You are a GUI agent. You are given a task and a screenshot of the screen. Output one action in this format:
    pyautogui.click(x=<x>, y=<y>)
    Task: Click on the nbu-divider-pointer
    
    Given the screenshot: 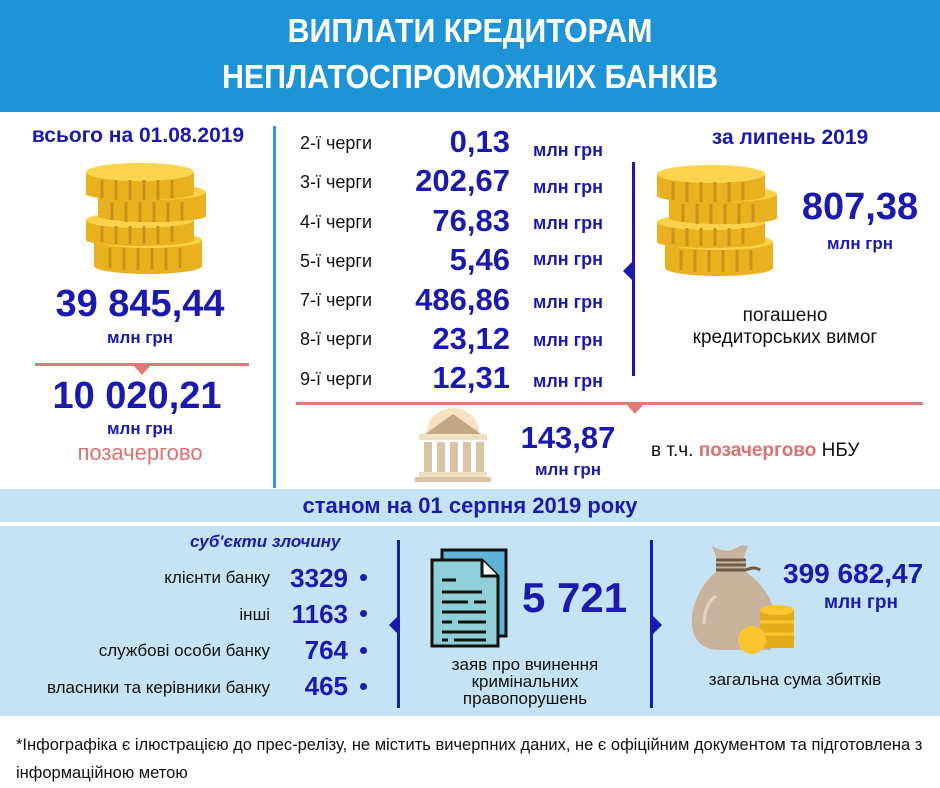 What is the action you would take?
    pyautogui.click(x=635, y=409)
    